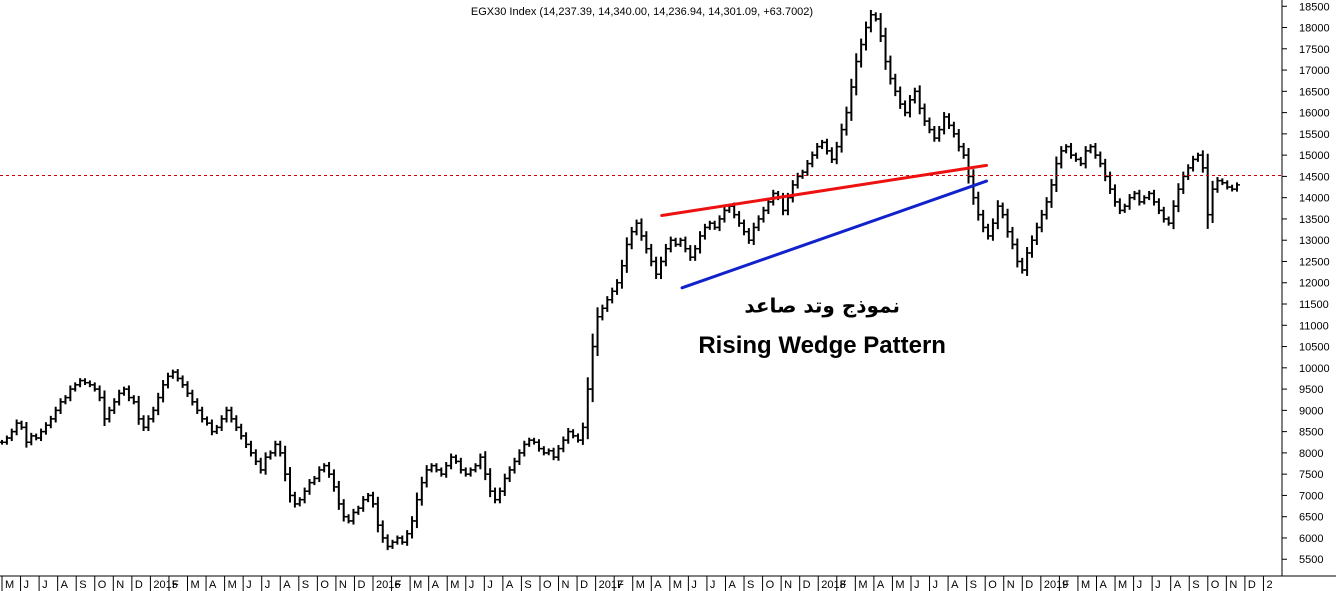 This screenshot has width=1336, height=591. Describe the element at coordinates (1311, 539) in the screenshot. I see `y-tick-label: 6000` at that location.